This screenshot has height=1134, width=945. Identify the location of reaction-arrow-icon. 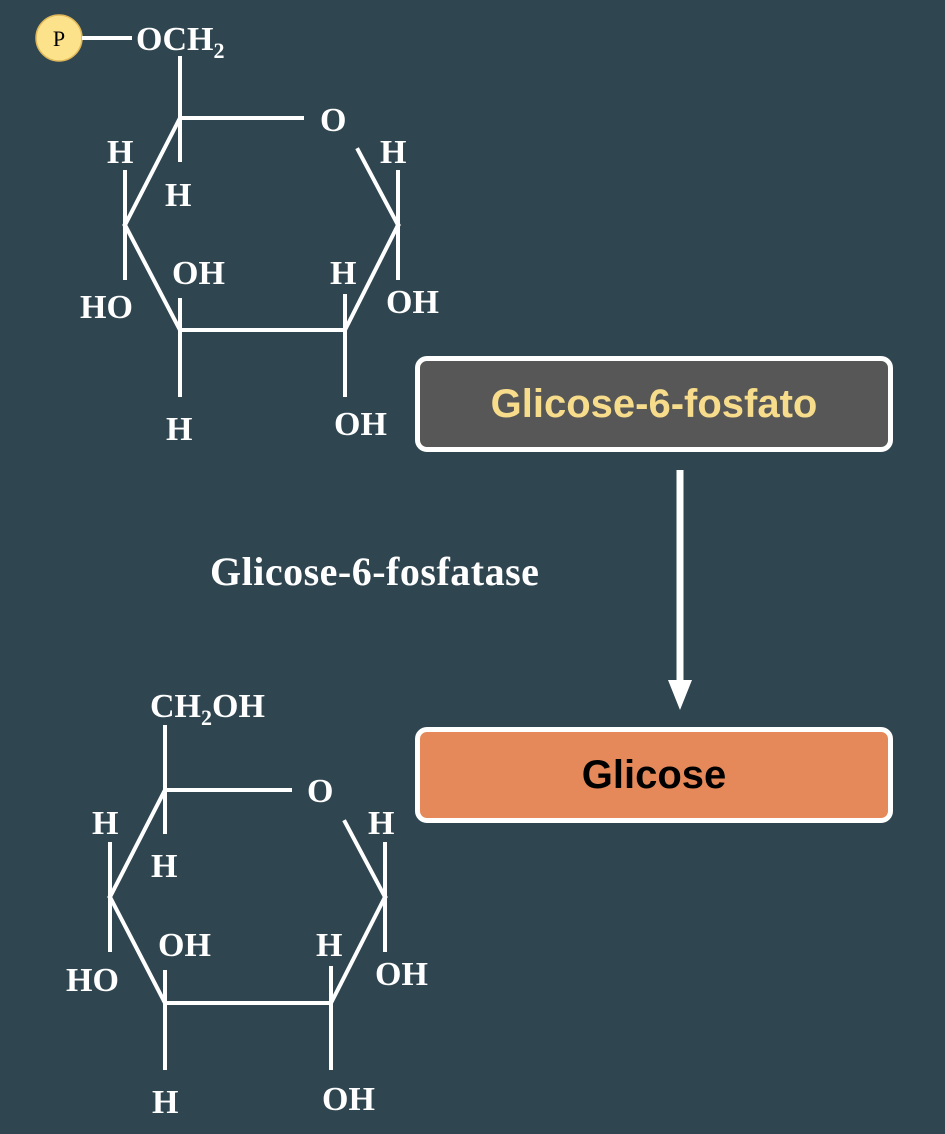
(680, 590).